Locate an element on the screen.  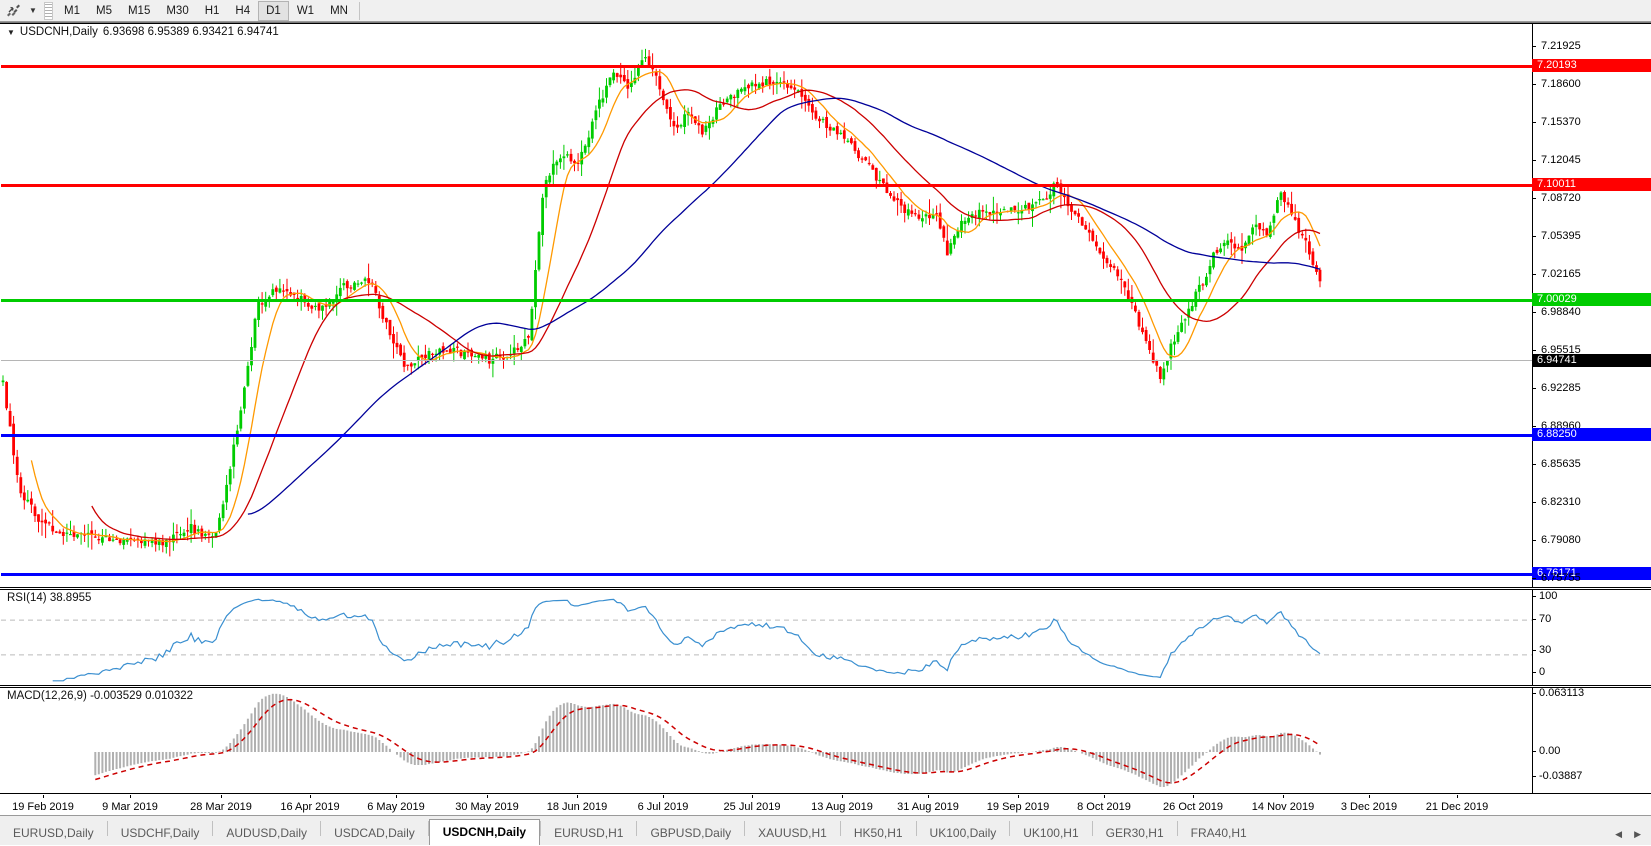
time-label: 26 Oct 2019 is located at coordinates (1193, 807).